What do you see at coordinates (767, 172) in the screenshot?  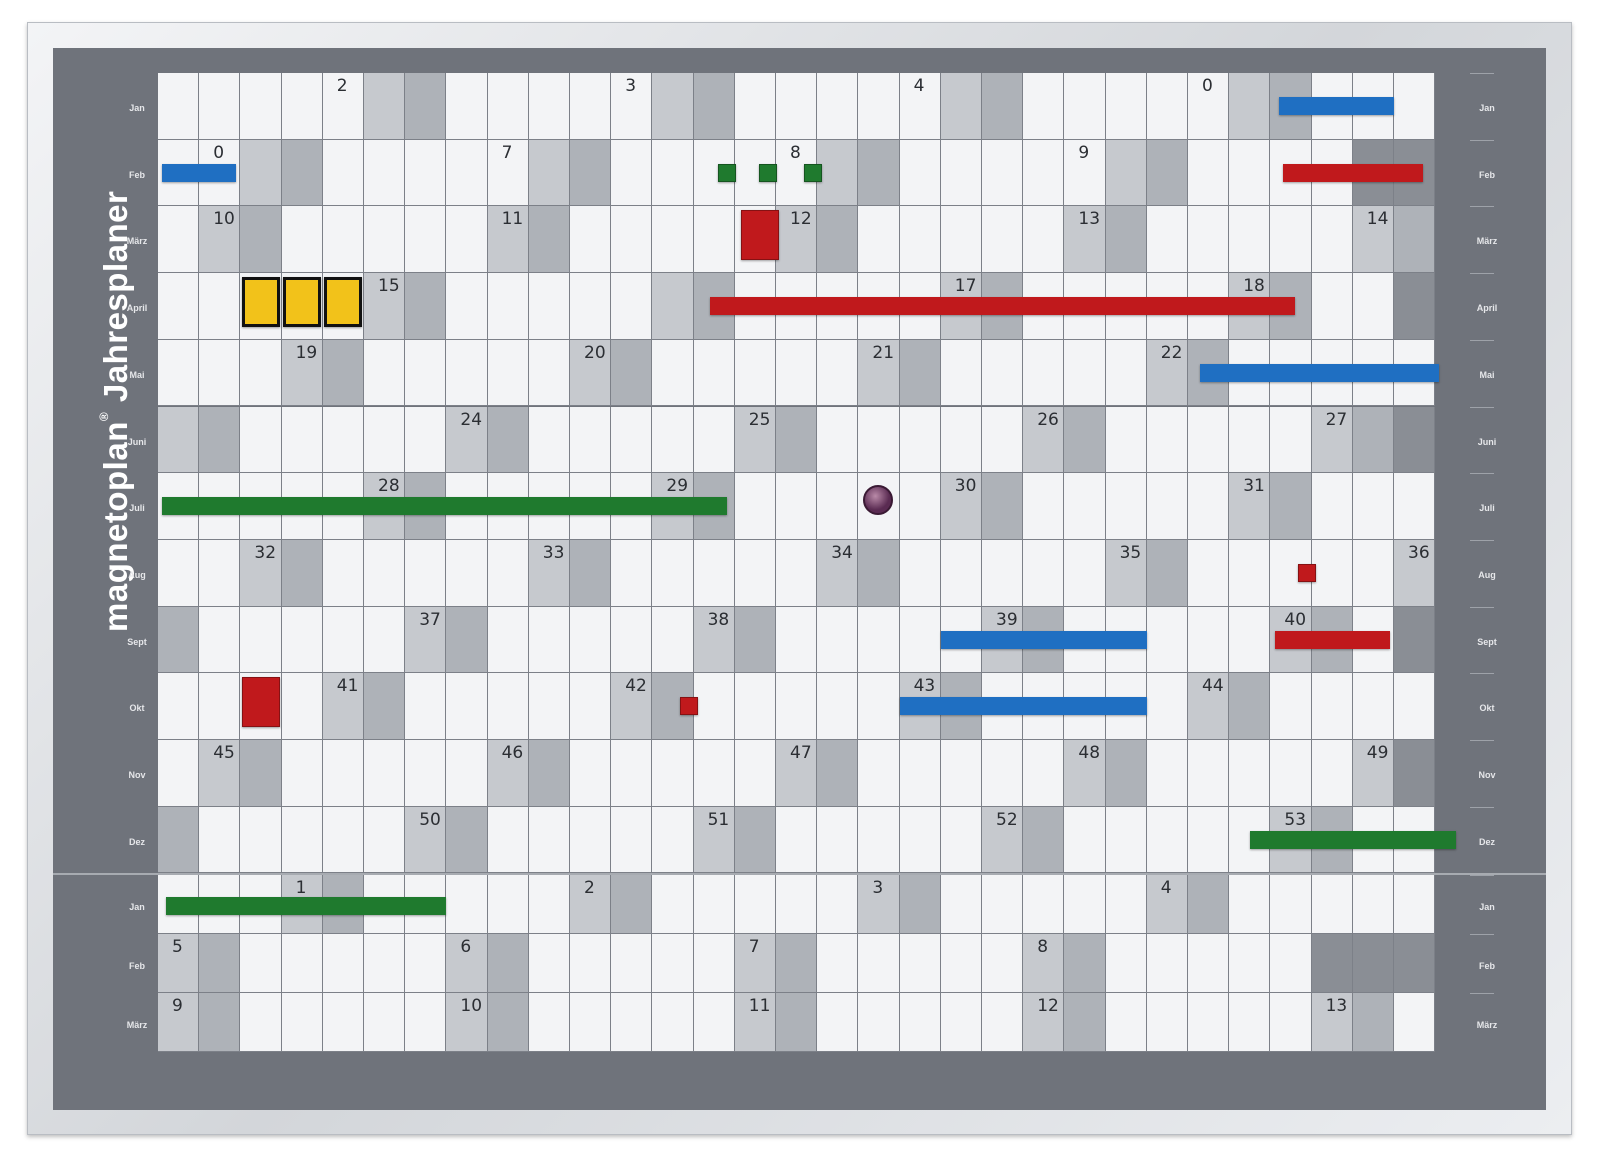 I see `green-magnet-square` at bounding box center [767, 172].